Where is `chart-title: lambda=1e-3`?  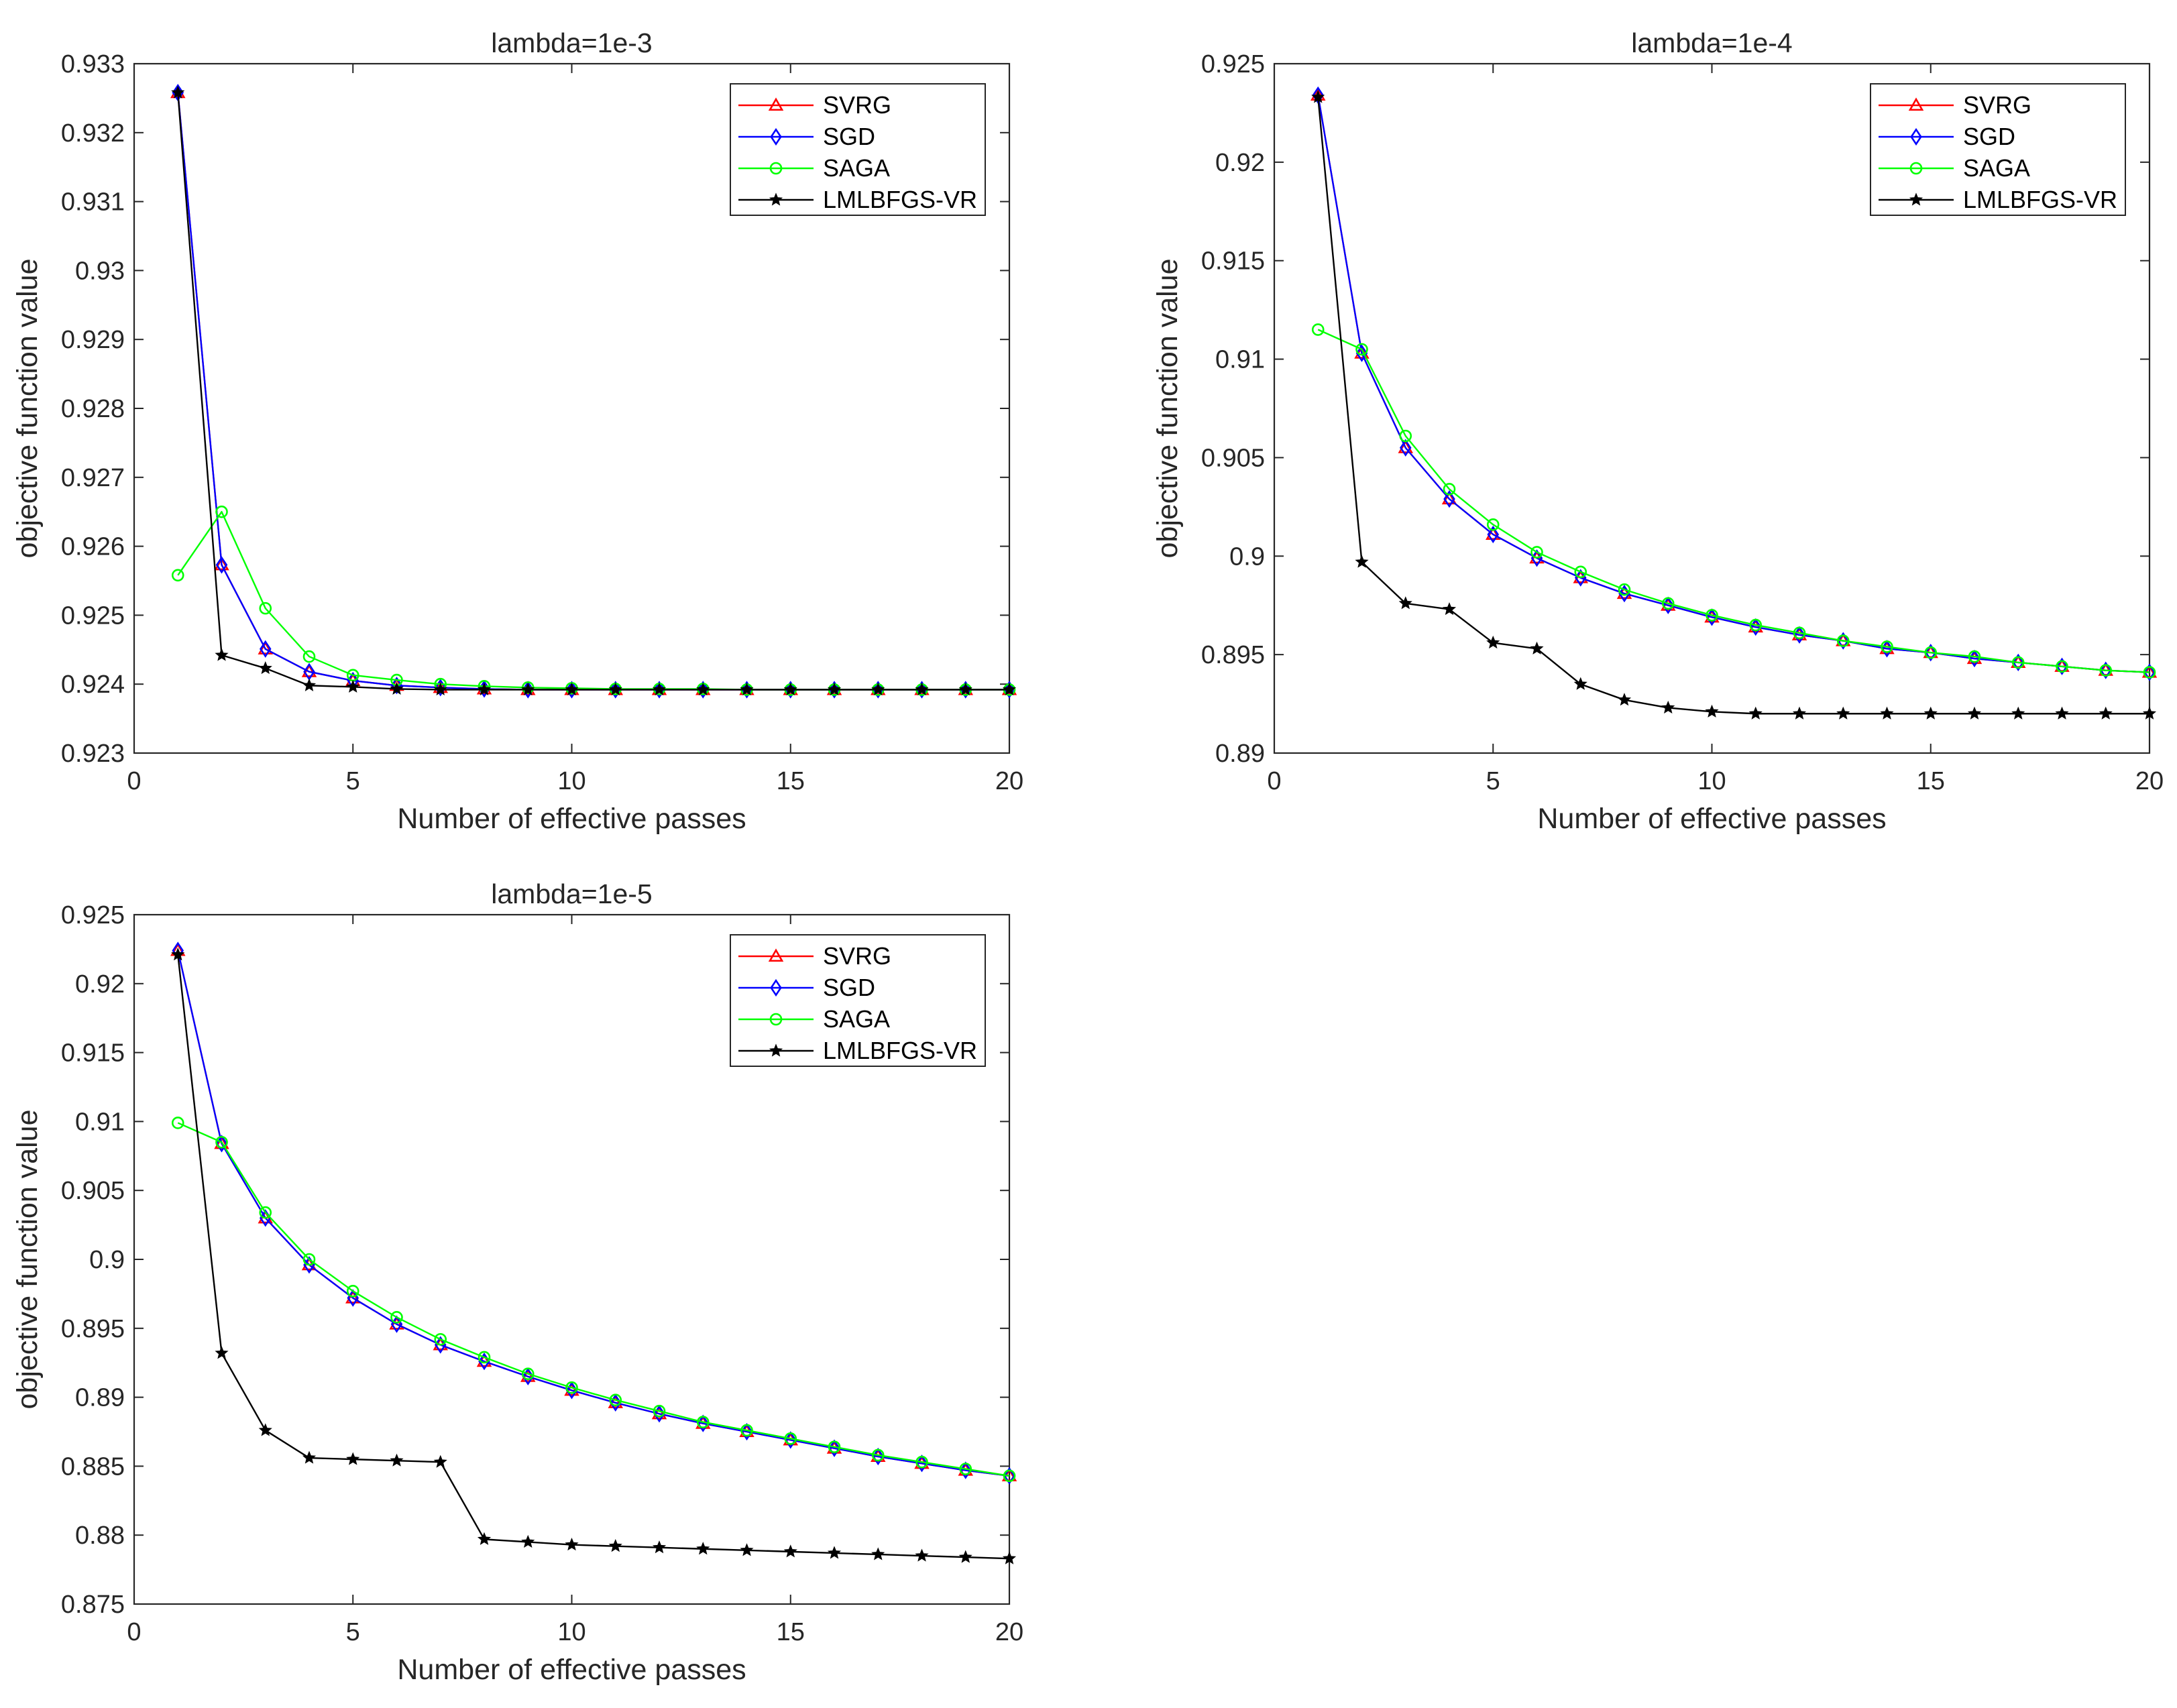 chart-title: lambda=1e-3 is located at coordinates (571, 43).